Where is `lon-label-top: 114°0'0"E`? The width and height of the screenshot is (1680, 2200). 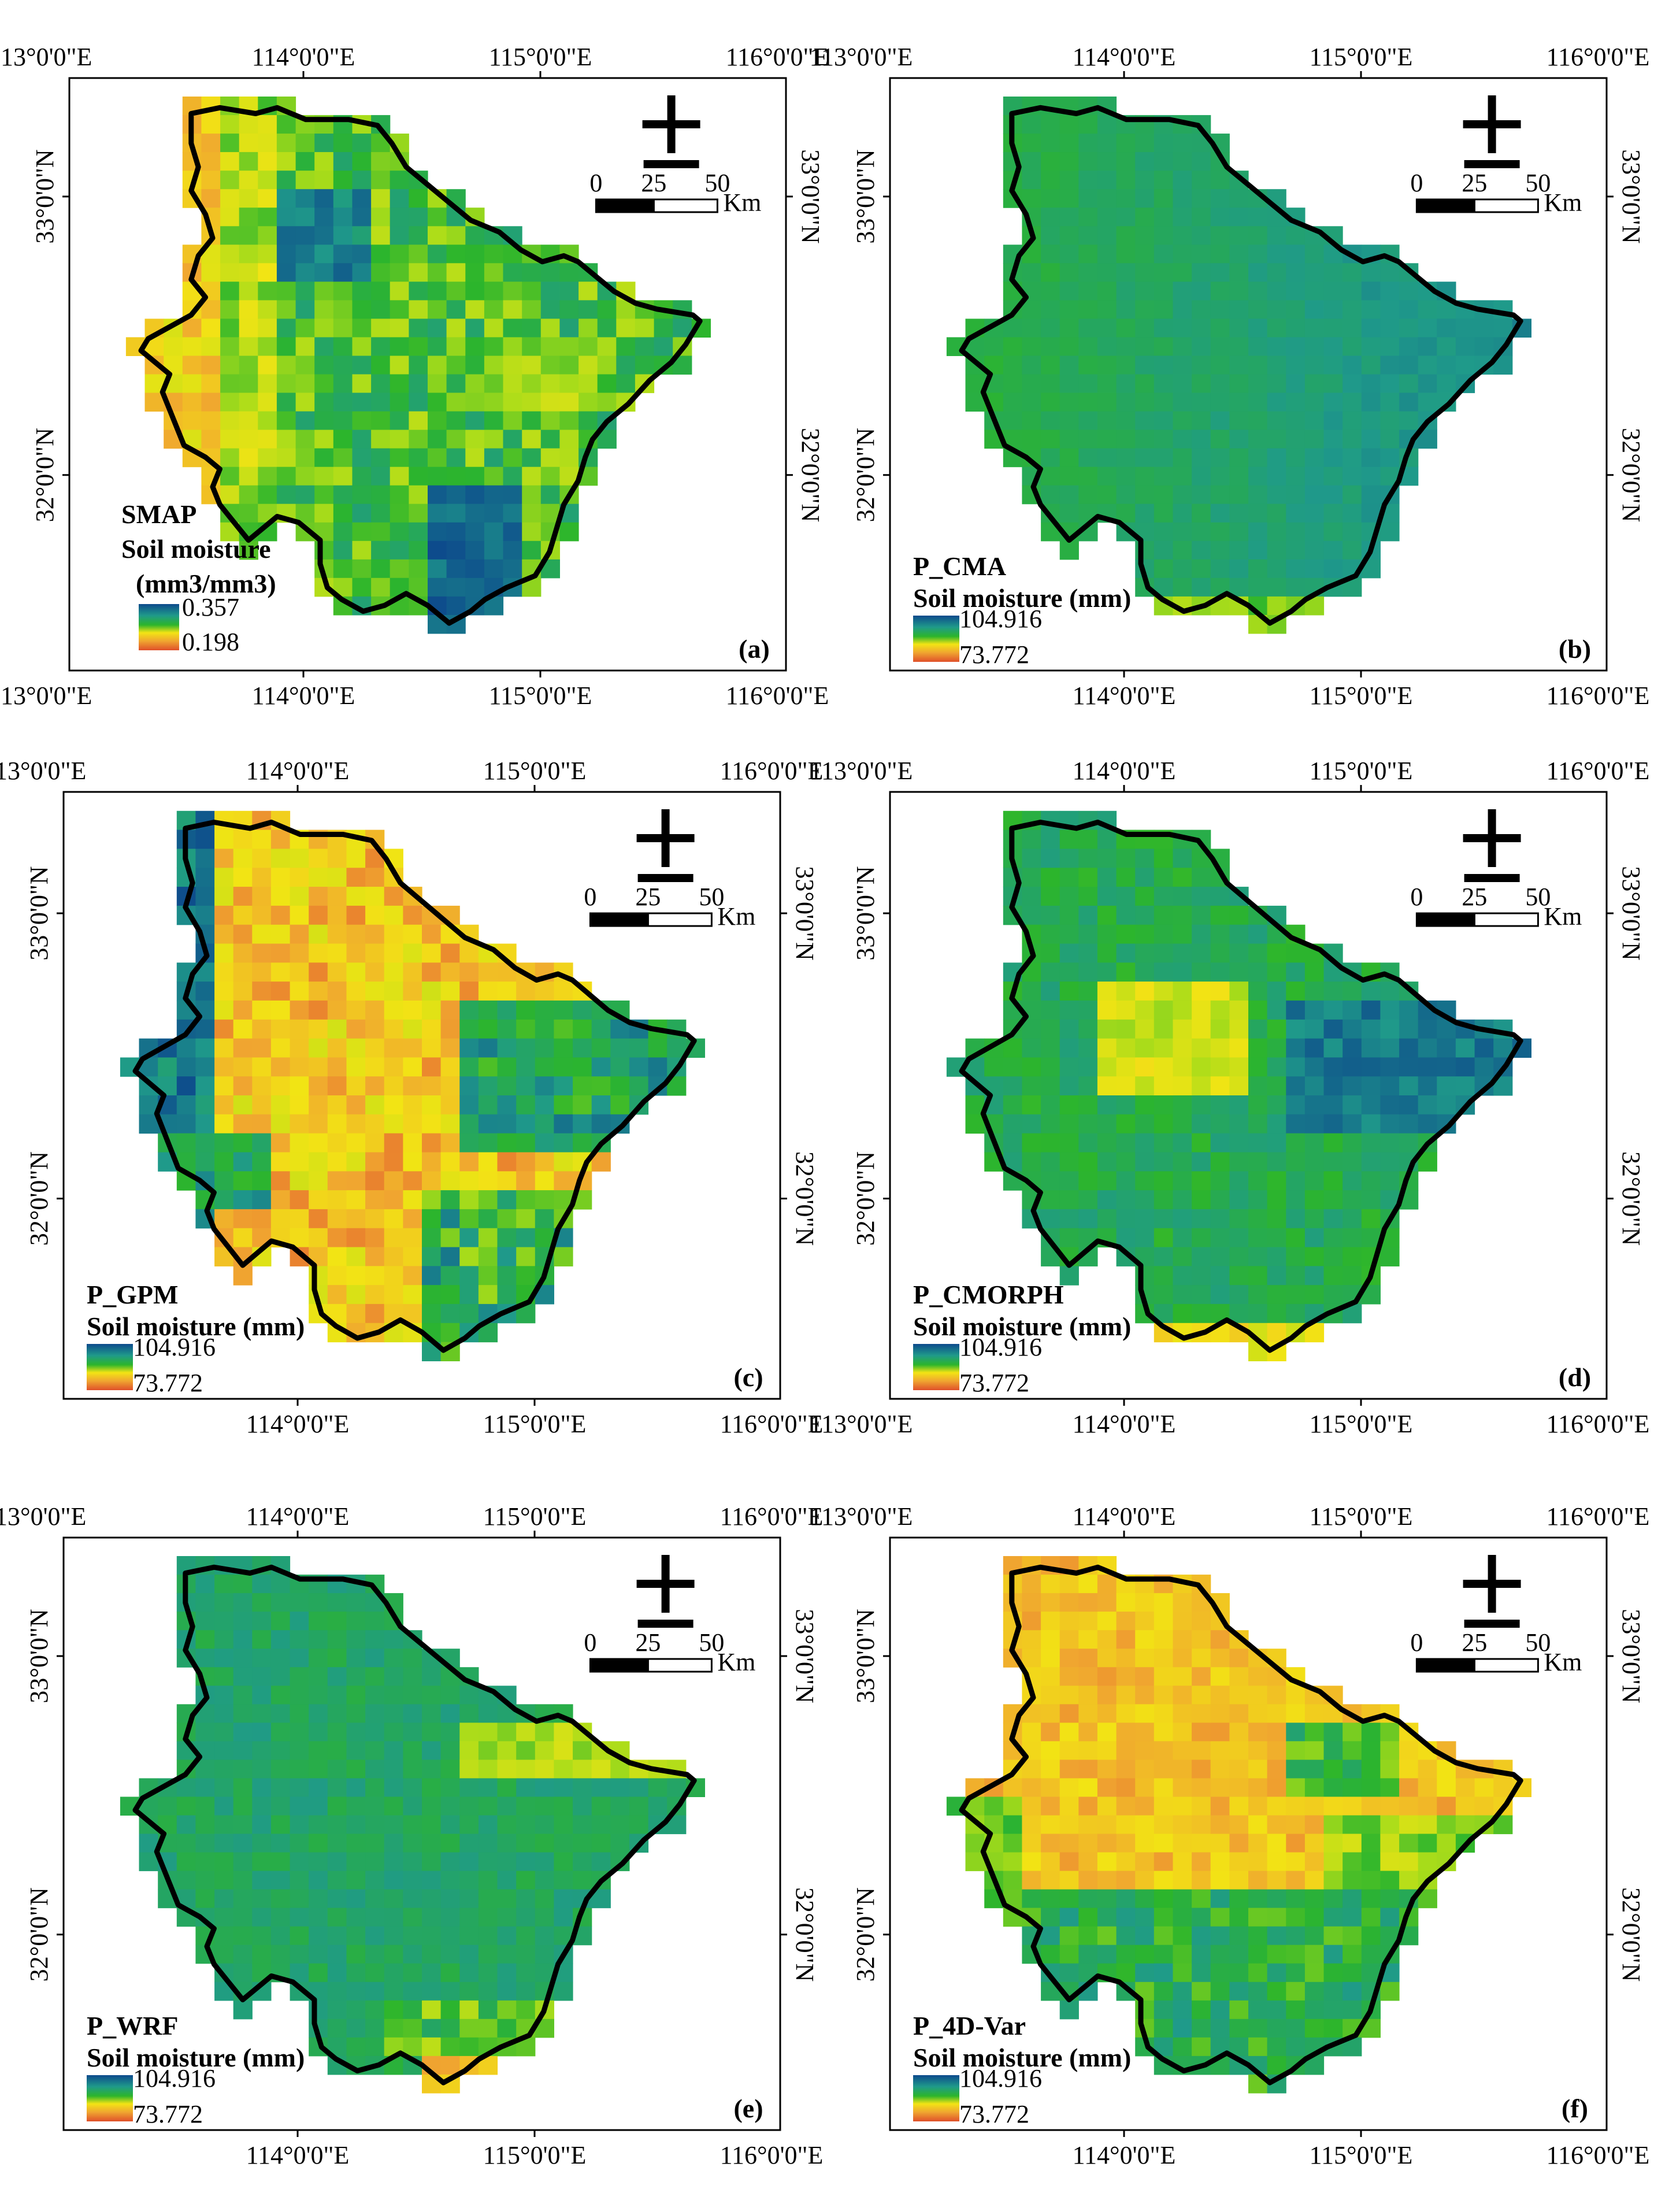 lon-label-top: 114°0'0"E is located at coordinates (303, 57).